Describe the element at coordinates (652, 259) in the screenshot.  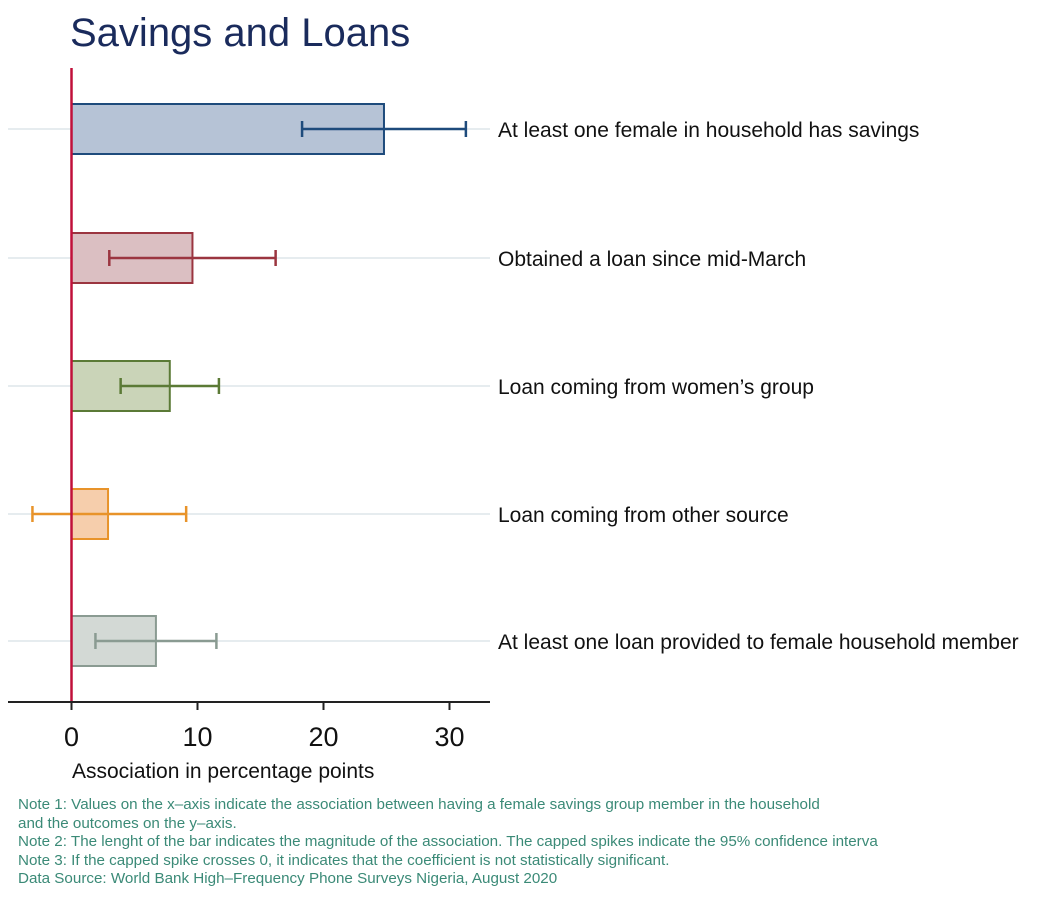
I see `category-label: Obtained a loan since mid-March` at that location.